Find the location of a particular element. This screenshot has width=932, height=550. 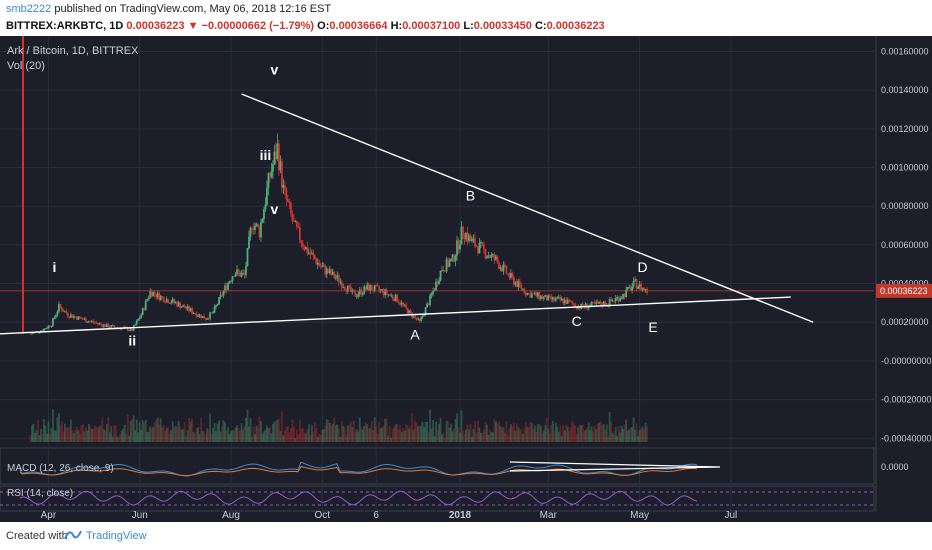

y-tick-label: 0.00140000 is located at coordinates (905, 90).